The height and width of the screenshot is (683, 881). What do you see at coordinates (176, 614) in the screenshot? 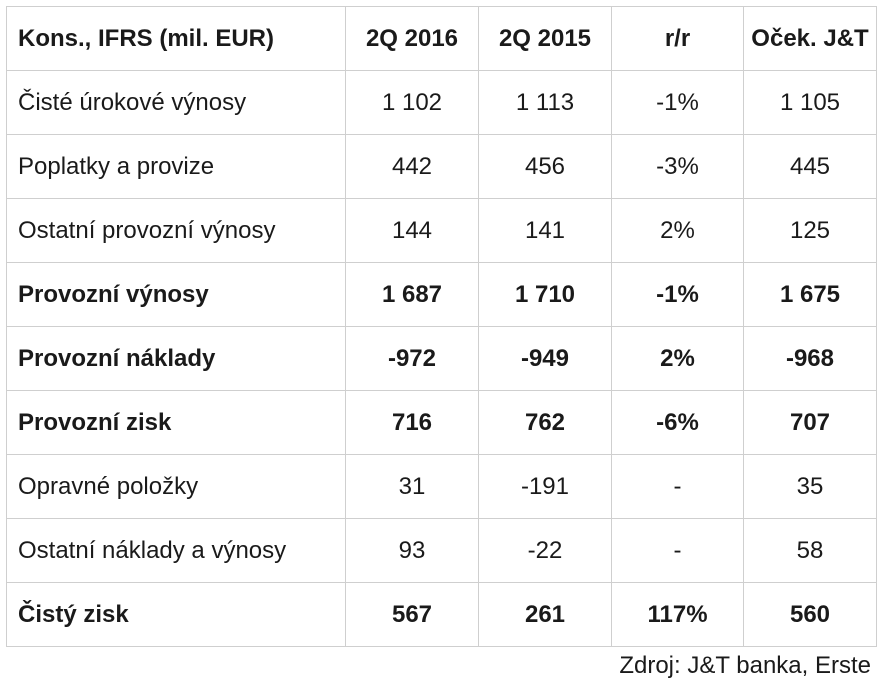
I see `metric-cell: Čistý zisk` at bounding box center [176, 614].